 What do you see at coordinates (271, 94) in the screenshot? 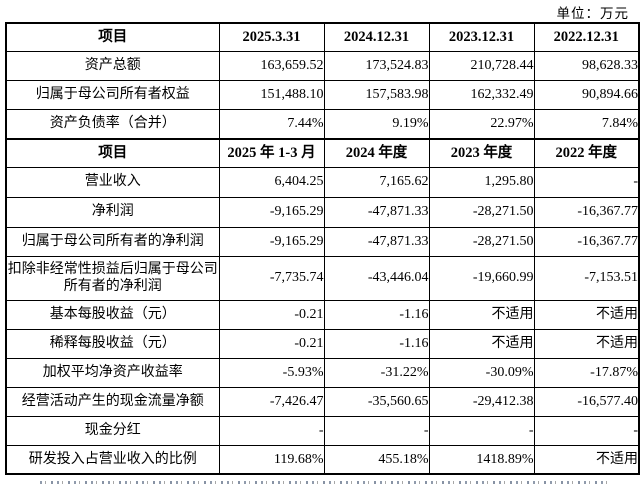
I see `cell-value: 151,488.10` at bounding box center [271, 94].